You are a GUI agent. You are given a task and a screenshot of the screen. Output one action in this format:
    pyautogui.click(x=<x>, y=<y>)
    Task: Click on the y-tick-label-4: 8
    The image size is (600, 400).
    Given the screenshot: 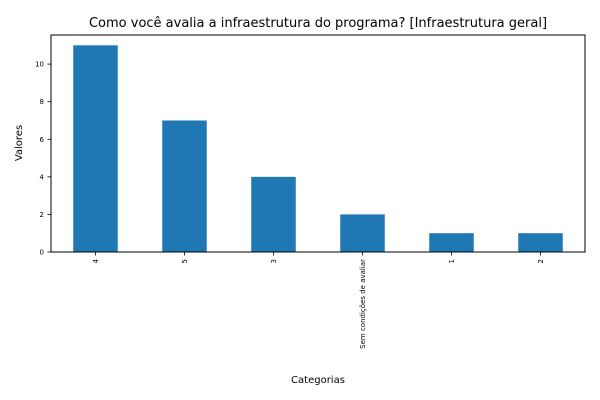 What is the action you would take?
    pyautogui.click(x=42, y=102)
    